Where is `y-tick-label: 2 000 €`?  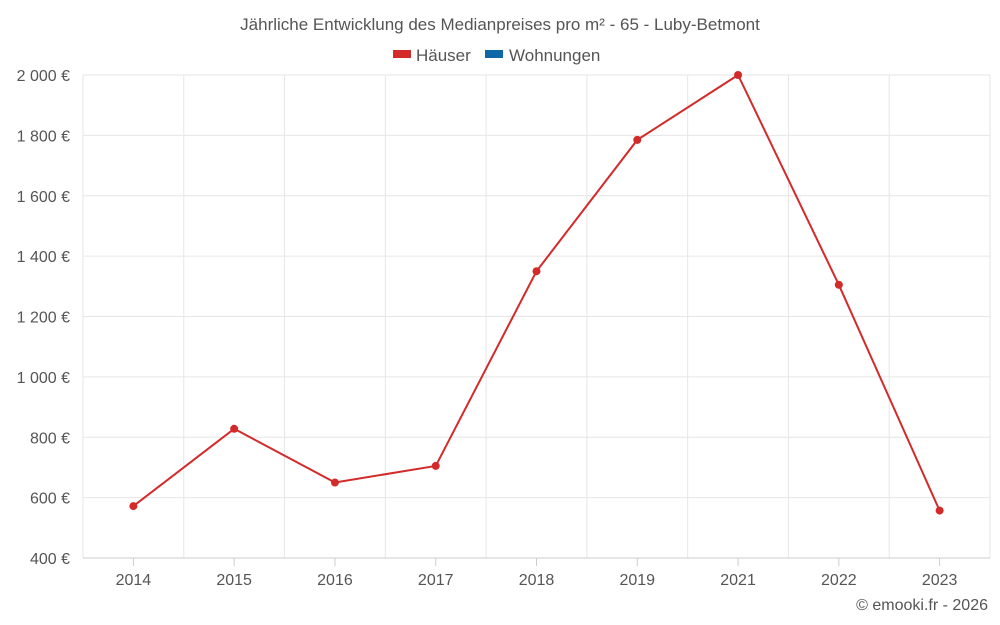 y-tick-label: 2 000 € is located at coordinates (43, 76).